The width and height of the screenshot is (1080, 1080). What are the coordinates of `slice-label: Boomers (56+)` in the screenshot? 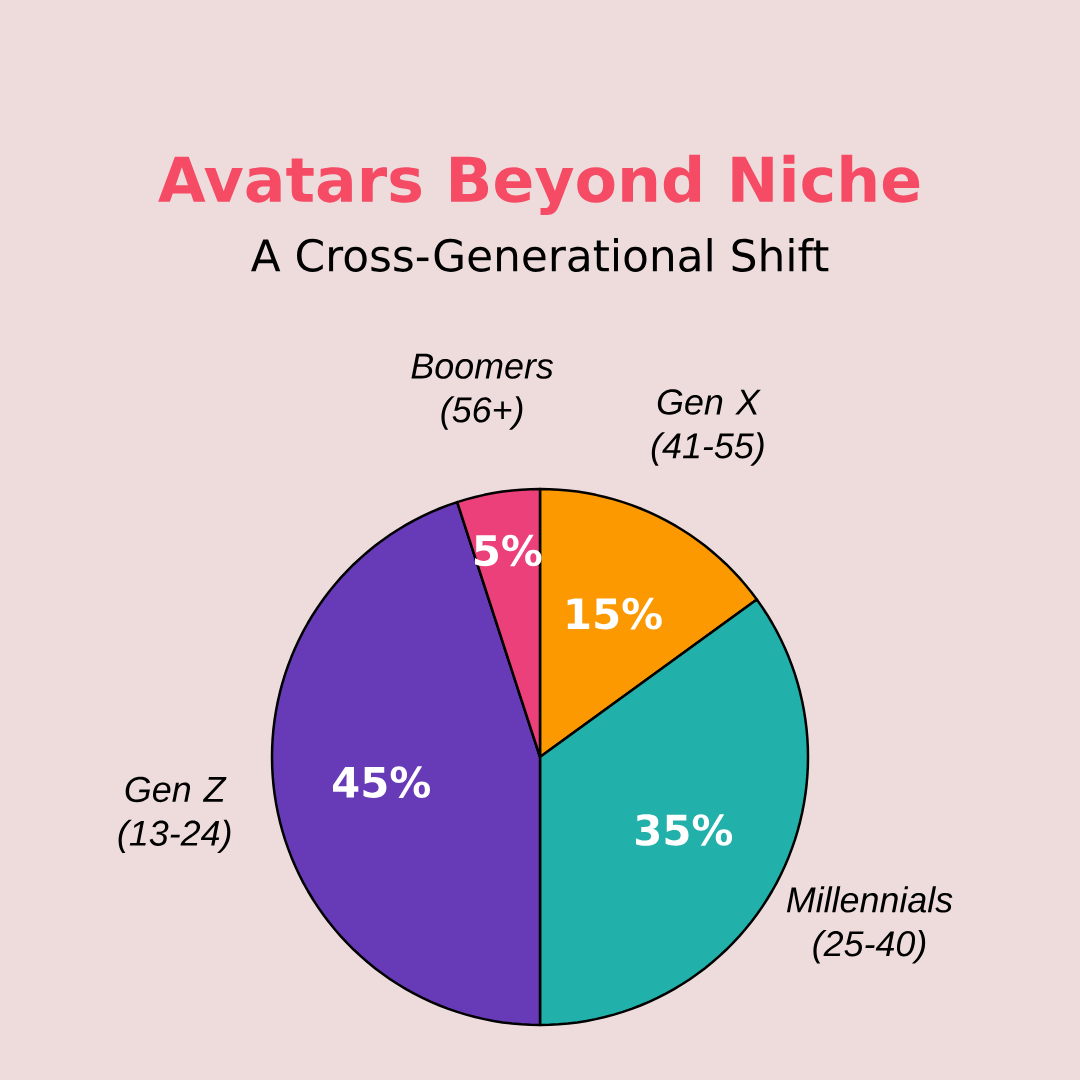 It's located at (482, 391).